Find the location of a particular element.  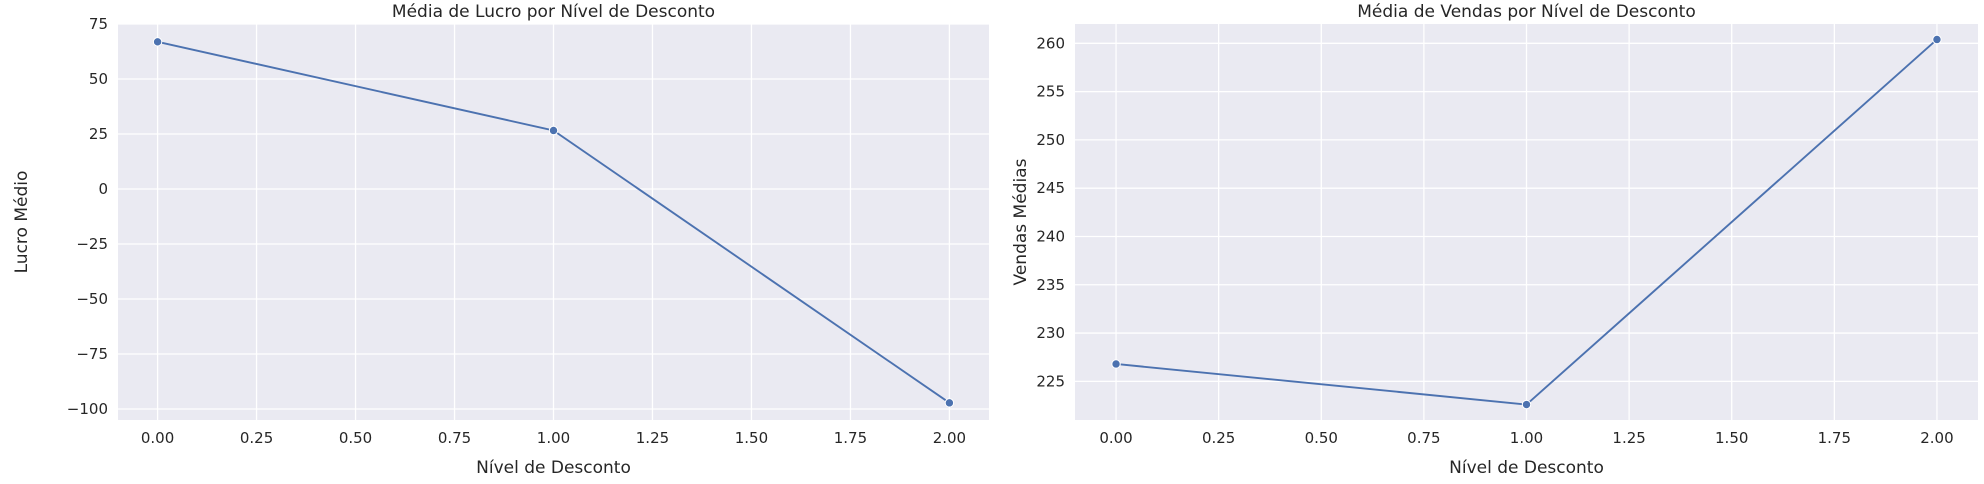

x-axis-label-profit: Nível de Desconto is located at coordinates (553, 468).